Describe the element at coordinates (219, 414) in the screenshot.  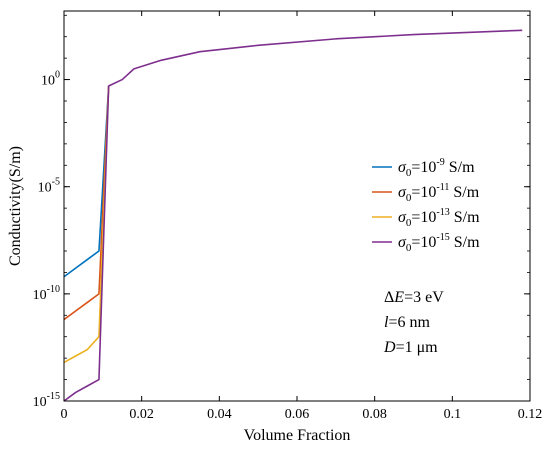
I see `x-tick-label: 0.04` at that location.